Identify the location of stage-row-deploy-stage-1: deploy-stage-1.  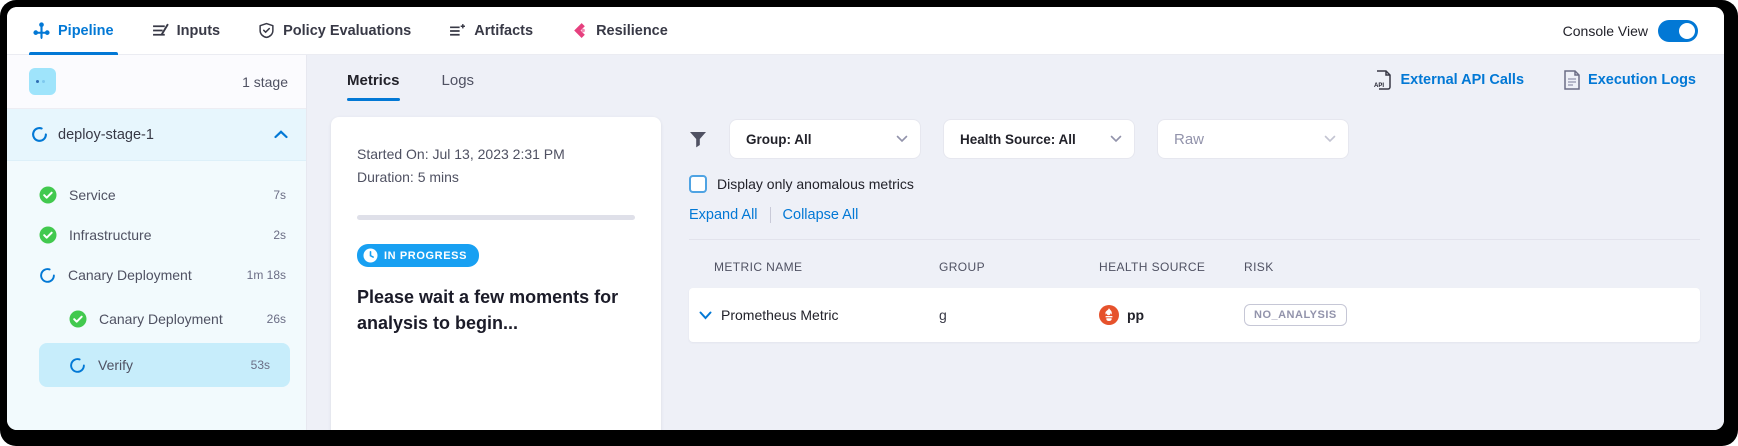
(156, 135).